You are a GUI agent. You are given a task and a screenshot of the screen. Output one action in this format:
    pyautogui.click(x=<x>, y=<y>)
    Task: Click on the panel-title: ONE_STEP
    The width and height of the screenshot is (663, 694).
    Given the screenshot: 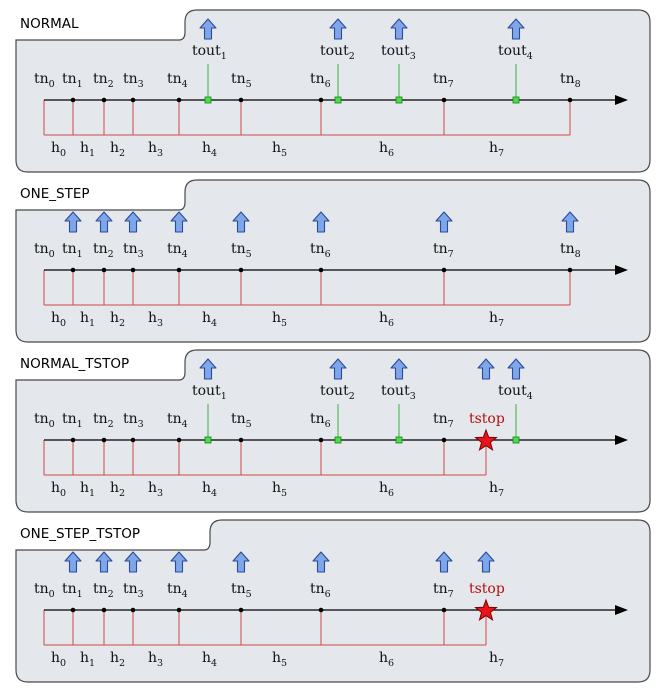 What is the action you would take?
    pyautogui.click(x=55, y=194)
    